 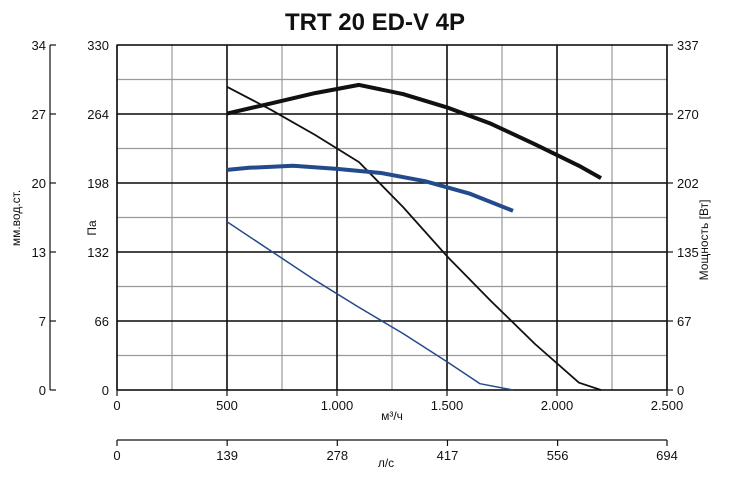 I want to click on y-right-tick-label: 270, so click(x=688, y=114).